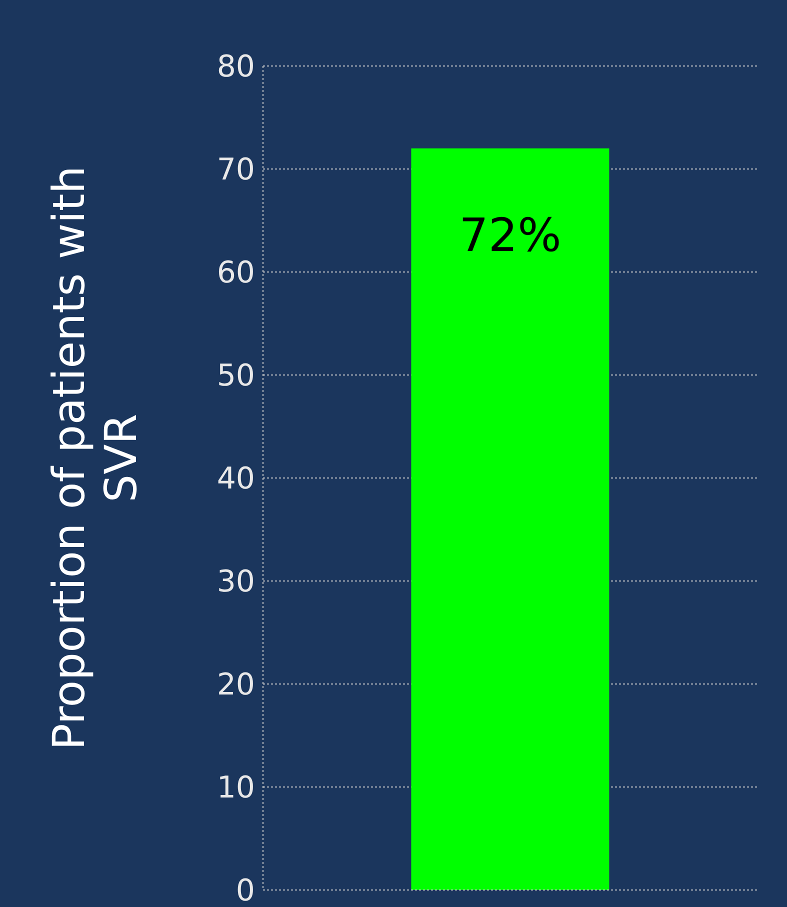 The image size is (787, 907). What do you see at coordinates (95, 458) in the screenshot?
I see `y-axis-title: Proportion of patients with SVR` at bounding box center [95, 458].